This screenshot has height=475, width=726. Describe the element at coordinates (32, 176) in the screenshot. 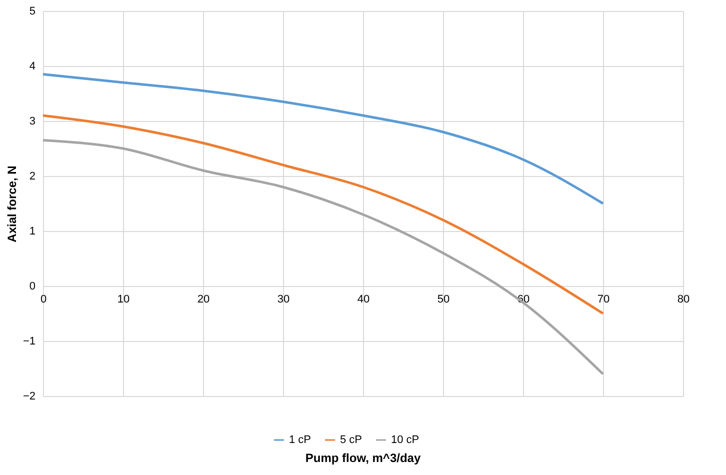

I see `y-tick-label: 2` at that location.